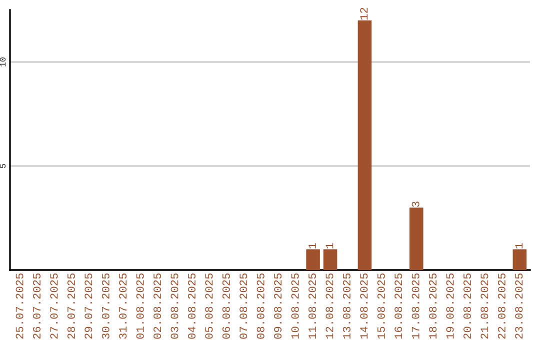 The width and height of the screenshot is (540, 340). I want to click on x-tick-label: 09.08.2025, so click(278, 306).